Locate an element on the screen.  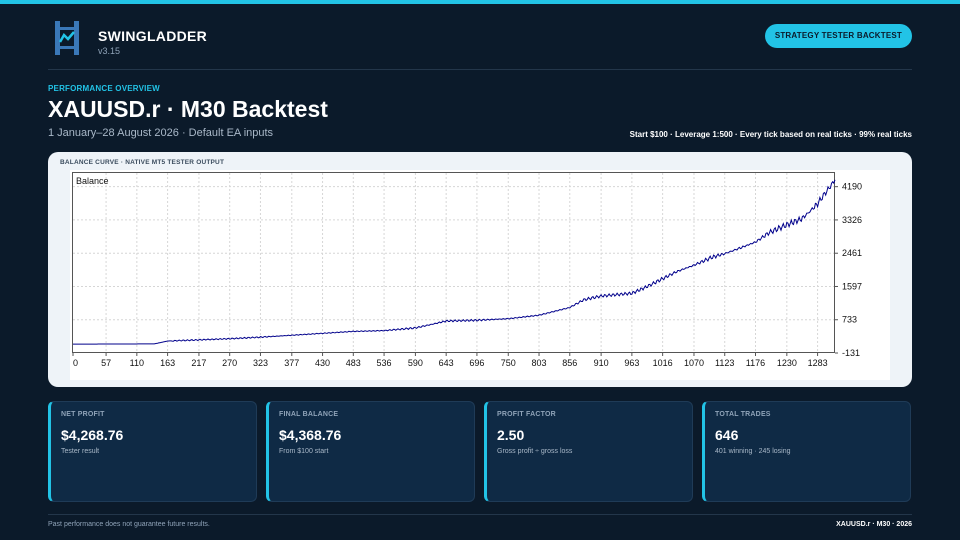
chart-title: Balance is located at coordinates (92, 181).